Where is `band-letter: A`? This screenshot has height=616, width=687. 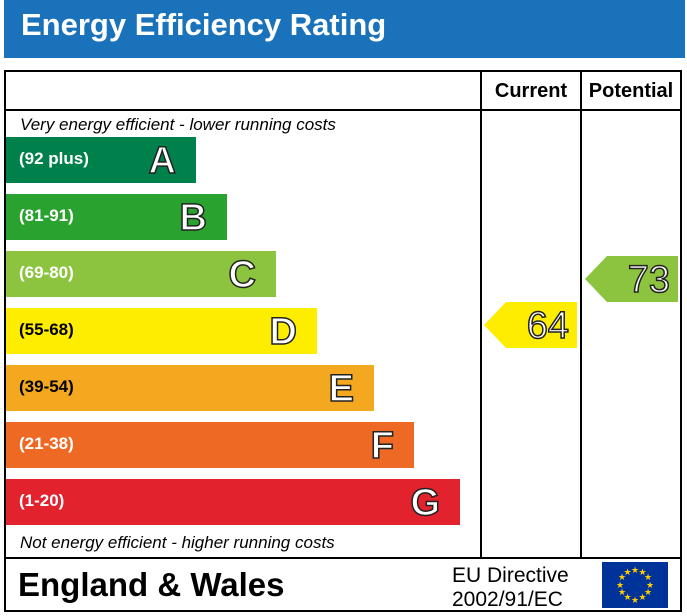 band-letter: A is located at coordinates (162, 161).